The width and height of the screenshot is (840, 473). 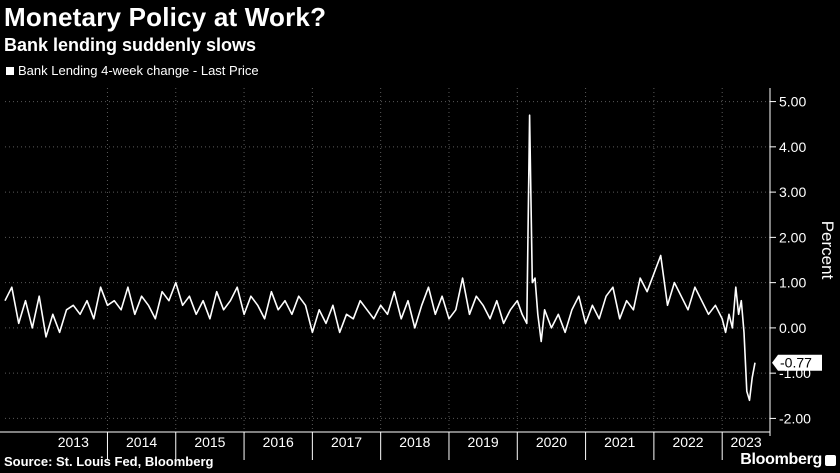 I want to click on x-tick-label: 2020, so click(x=551, y=442).